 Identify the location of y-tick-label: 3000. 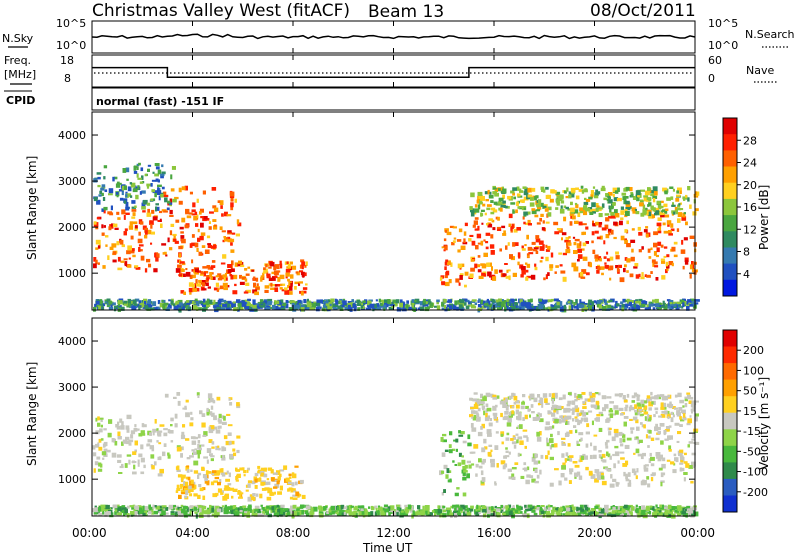
(72, 181).